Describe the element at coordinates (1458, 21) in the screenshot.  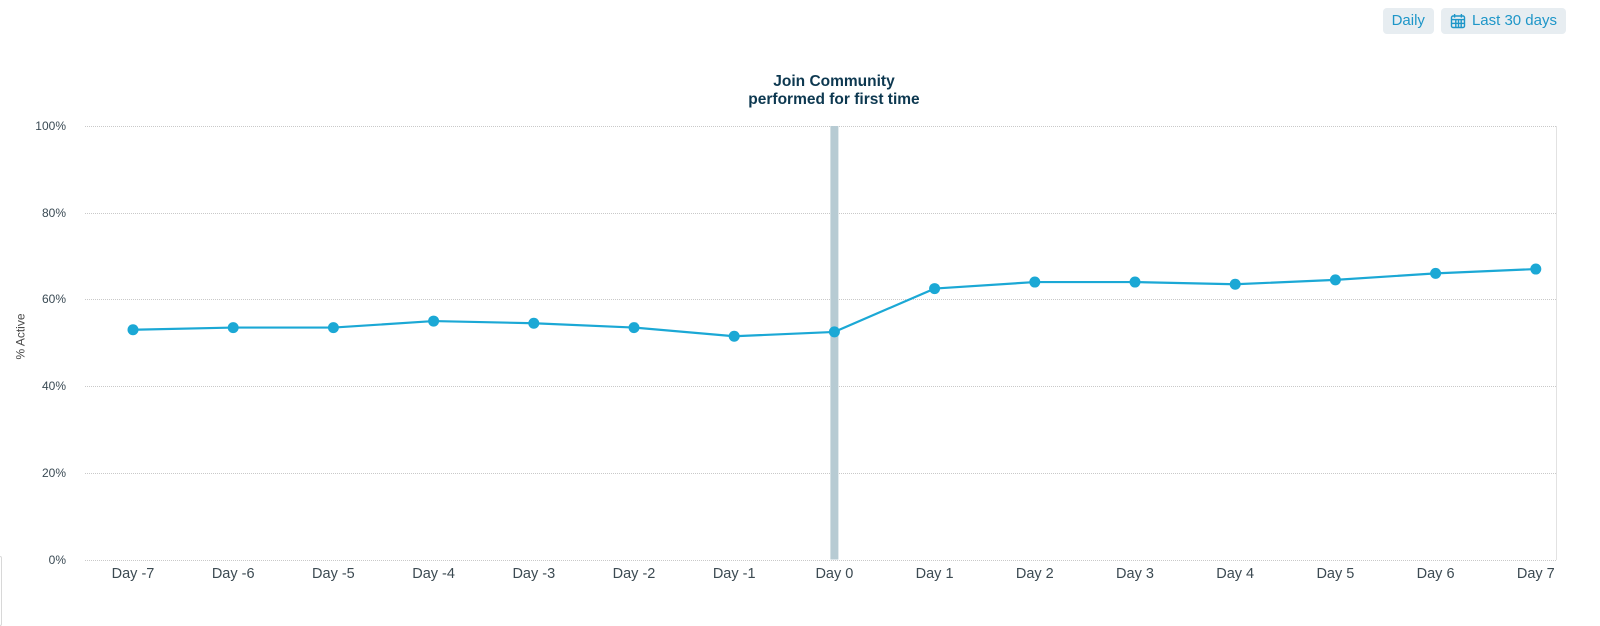
I see `calendar-icon` at that location.